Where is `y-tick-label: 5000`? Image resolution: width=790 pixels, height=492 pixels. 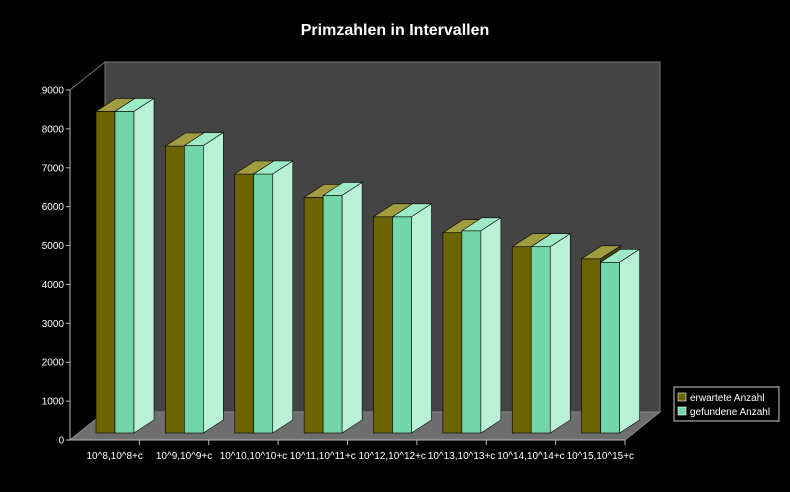
y-tick-label: 5000 is located at coordinates (53, 246).